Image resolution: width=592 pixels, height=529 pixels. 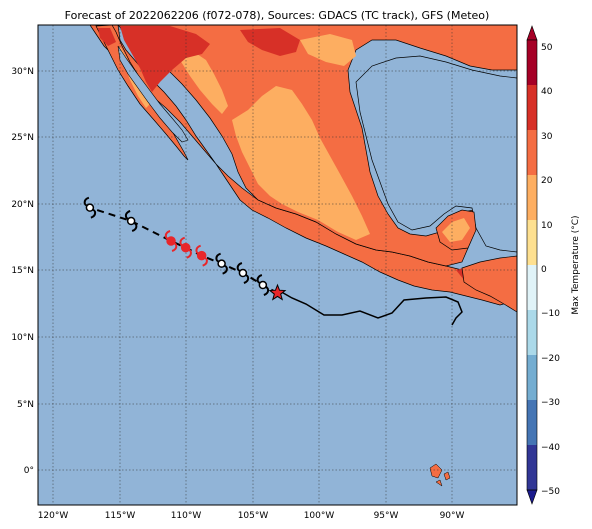 I want to click on colorbar-tick: 50, so click(x=547, y=48).